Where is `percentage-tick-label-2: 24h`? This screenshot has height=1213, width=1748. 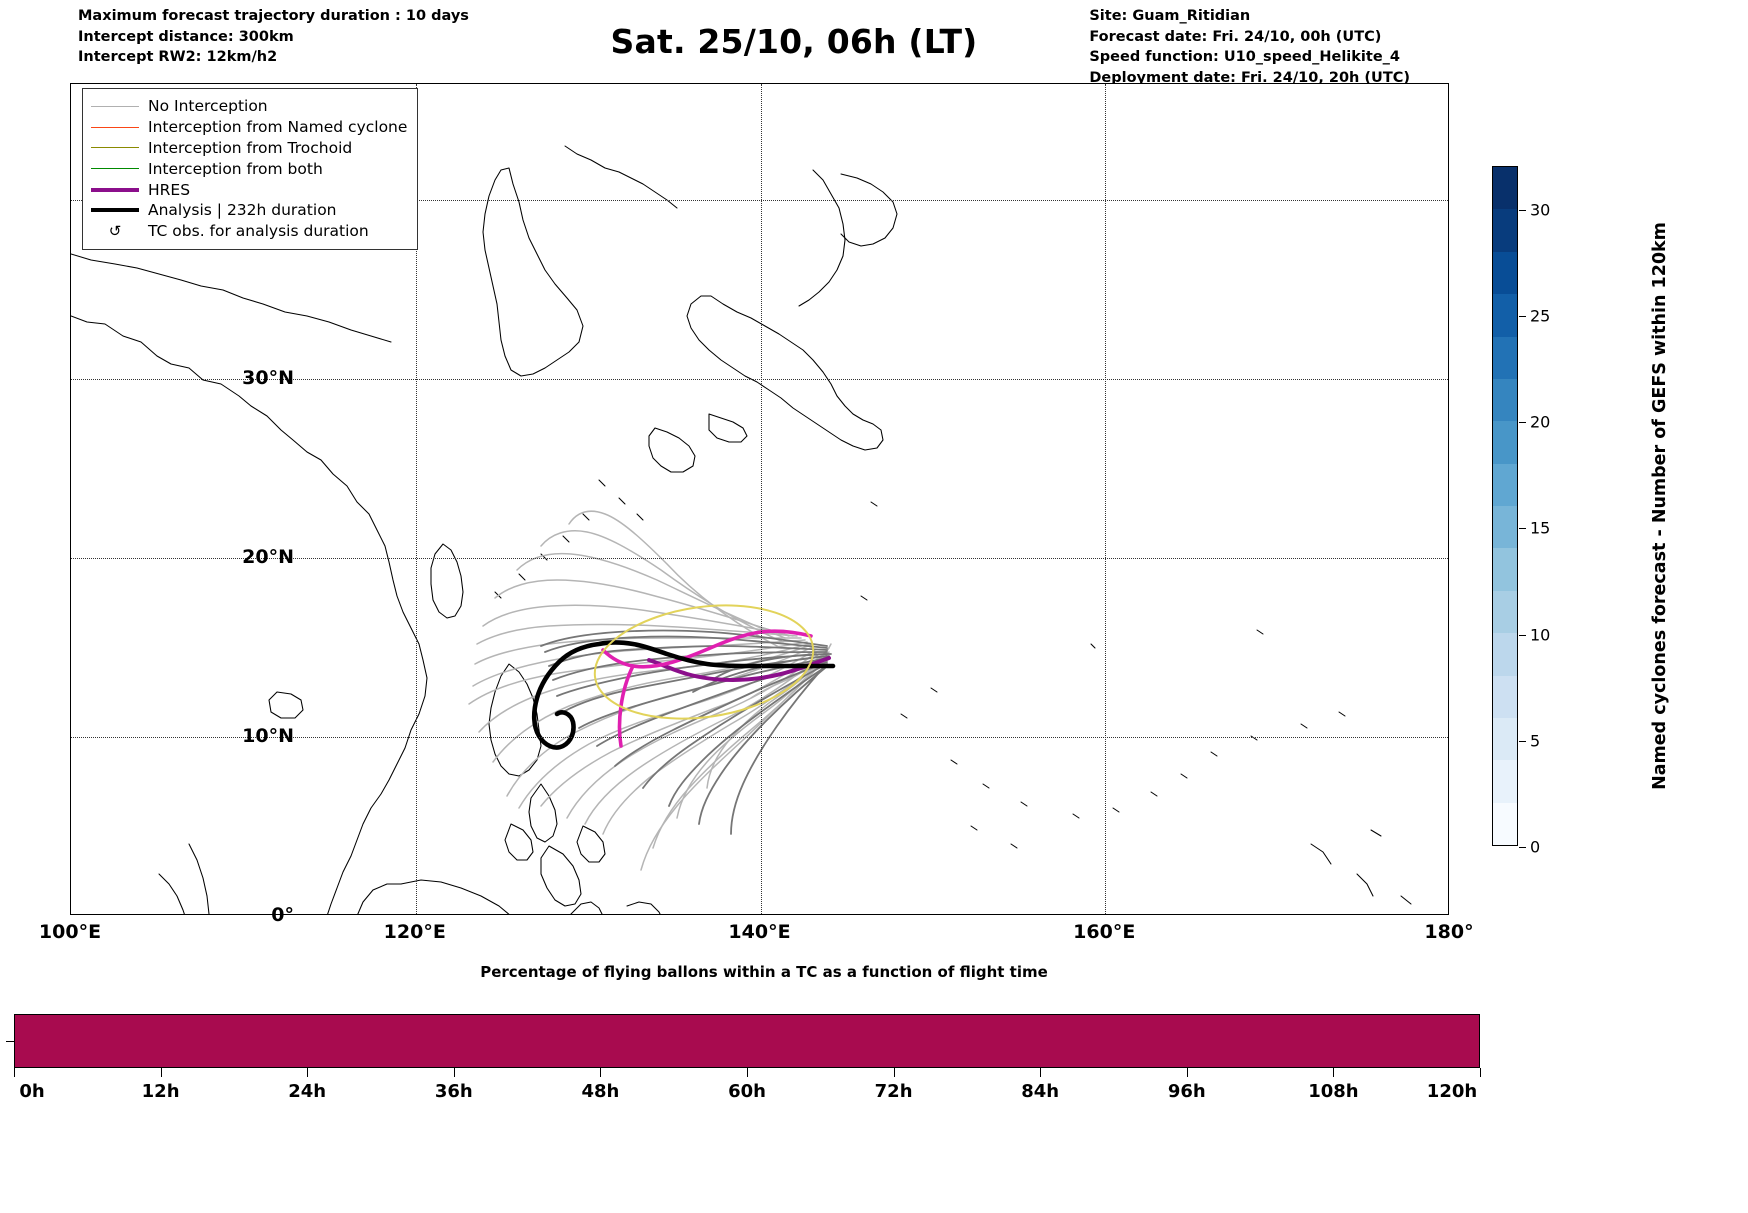 percentage-tick-label-2: 24h is located at coordinates (307, 1091).